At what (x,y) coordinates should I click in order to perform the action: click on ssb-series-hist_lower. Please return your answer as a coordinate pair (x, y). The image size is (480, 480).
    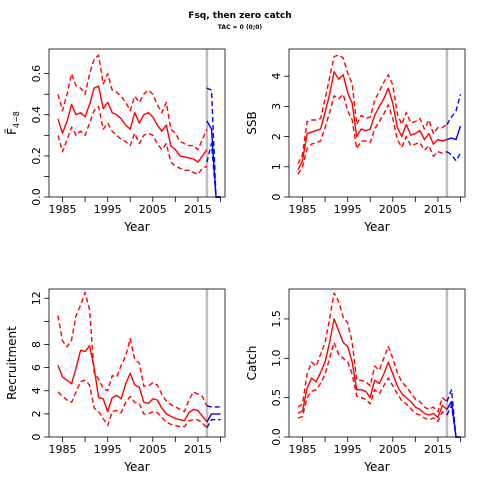
    Looking at the image, I should click on (372, 134).